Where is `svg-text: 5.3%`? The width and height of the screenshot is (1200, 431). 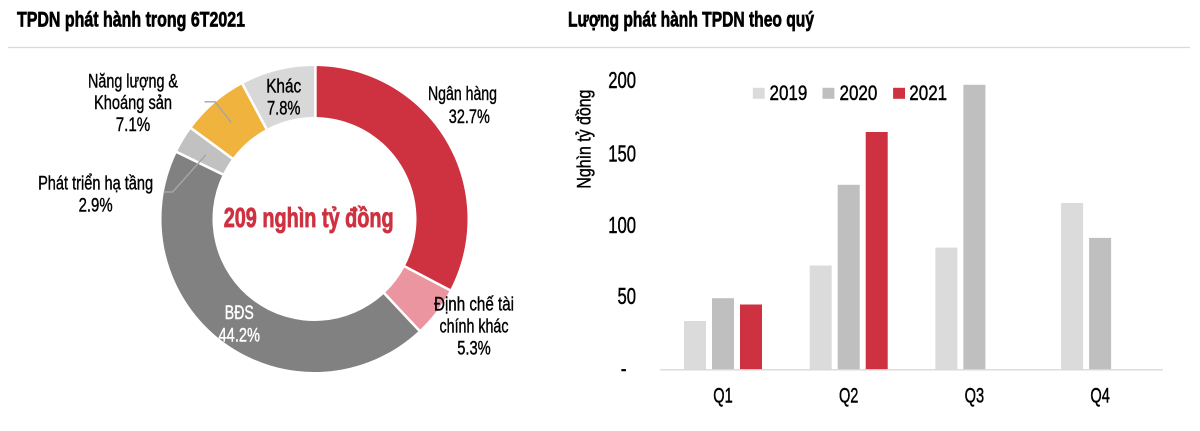 svg-text: 5.3% is located at coordinates (474, 349).